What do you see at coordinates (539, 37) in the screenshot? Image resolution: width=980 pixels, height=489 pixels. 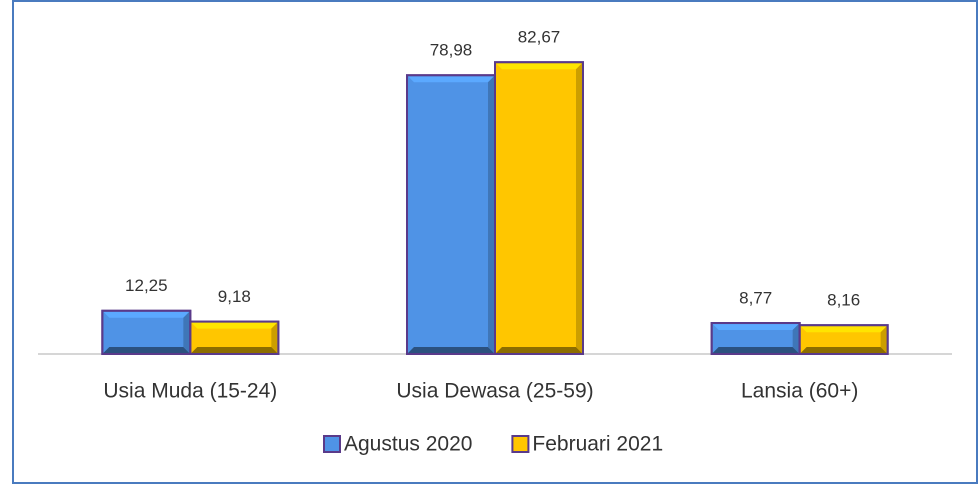 I see `data-label: 82,67` at bounding box center [539, 37].